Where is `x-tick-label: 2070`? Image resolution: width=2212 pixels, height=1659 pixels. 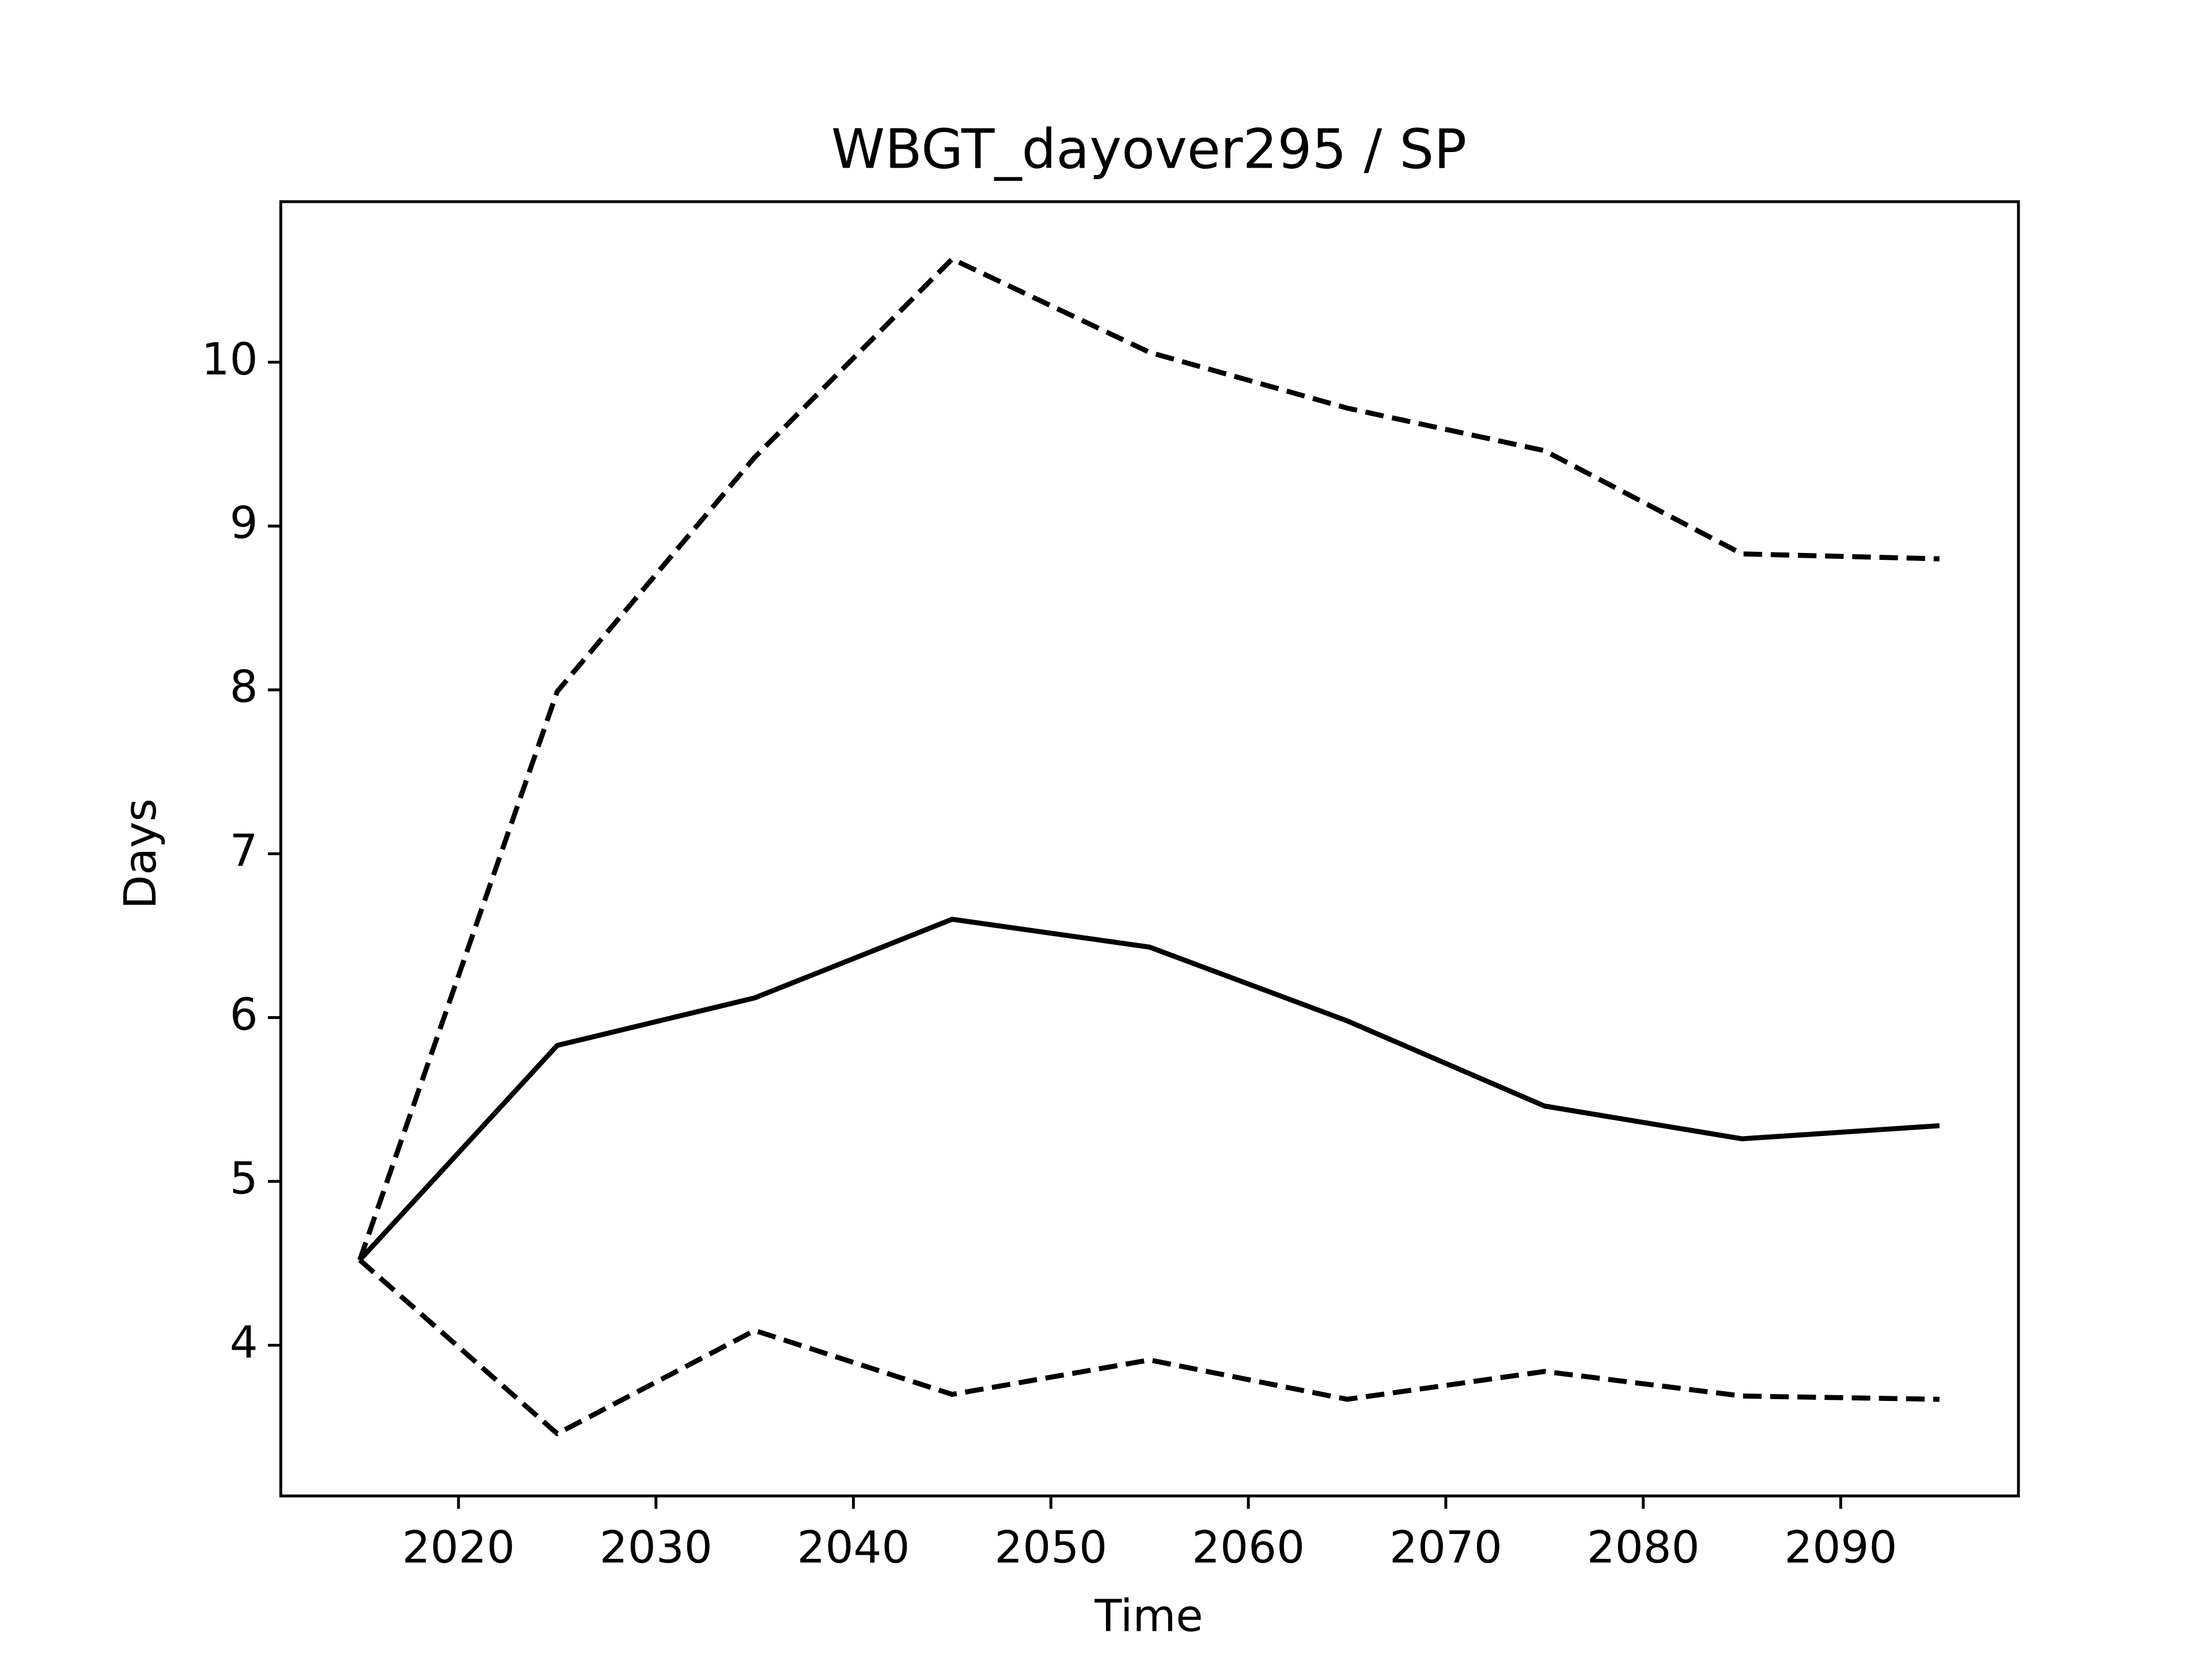 x-tick-label: 2070 is located at coordinates (1445, 1547).